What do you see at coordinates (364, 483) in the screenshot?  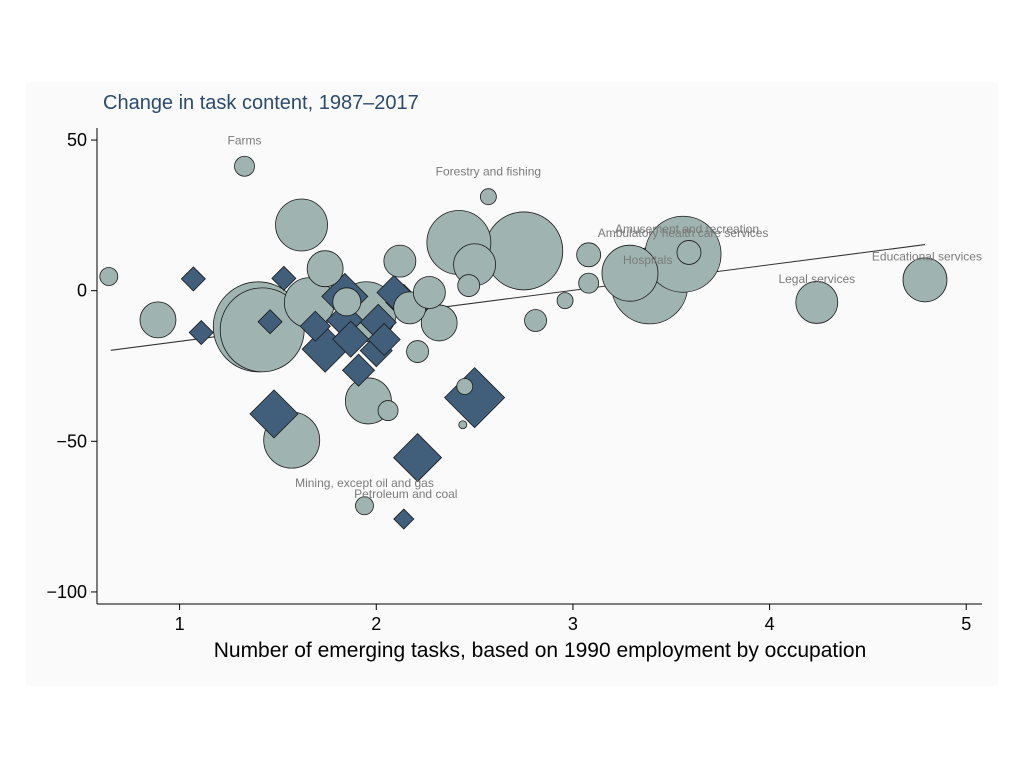 I see `point-annotation: Mining, except oil and gas` at bounding box center [364, 483].